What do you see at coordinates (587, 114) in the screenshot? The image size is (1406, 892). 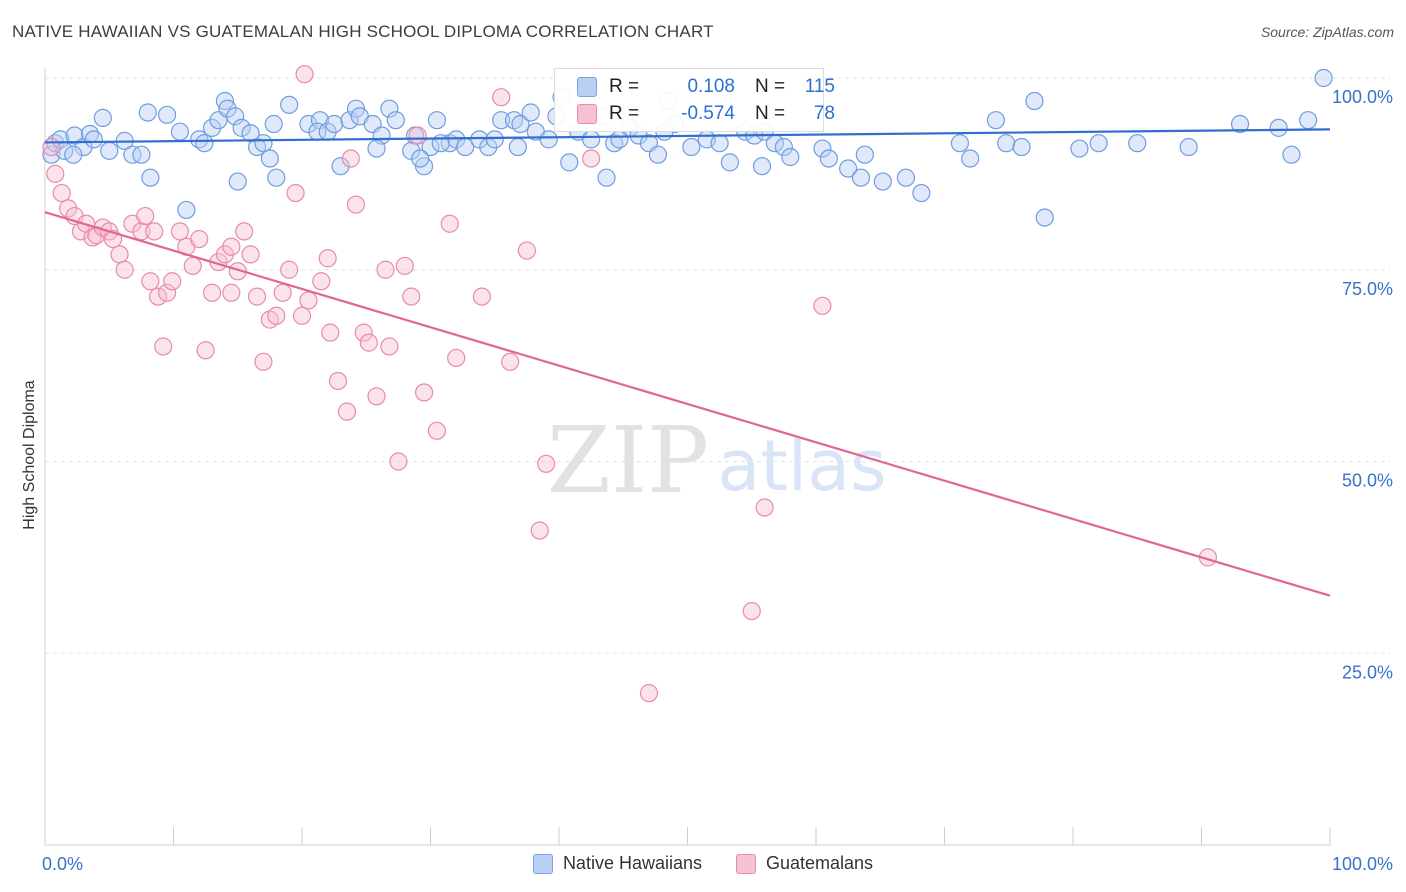 I see `legend-swatch-pink` at bounding box center [587, 114].